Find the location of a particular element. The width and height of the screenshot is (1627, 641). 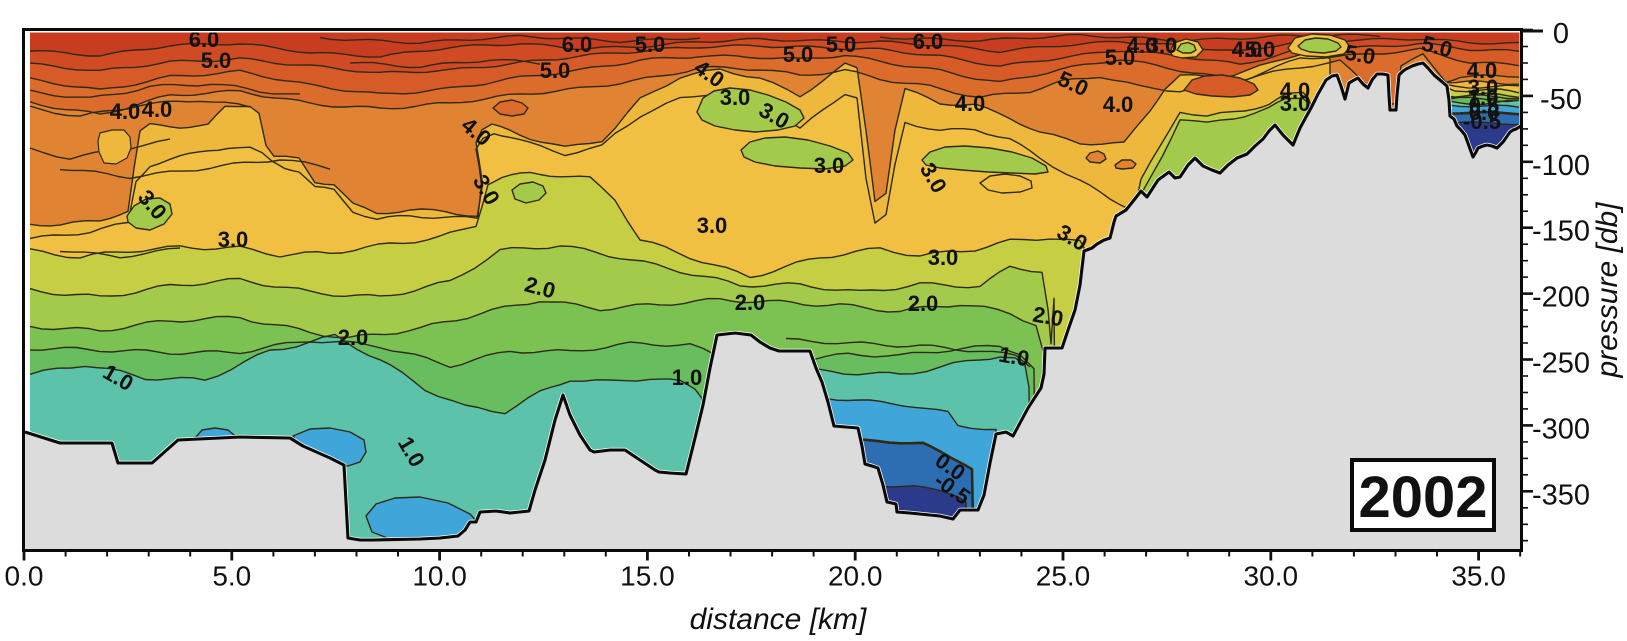

svg-text: -300 is located at coordinates (1561, 429).